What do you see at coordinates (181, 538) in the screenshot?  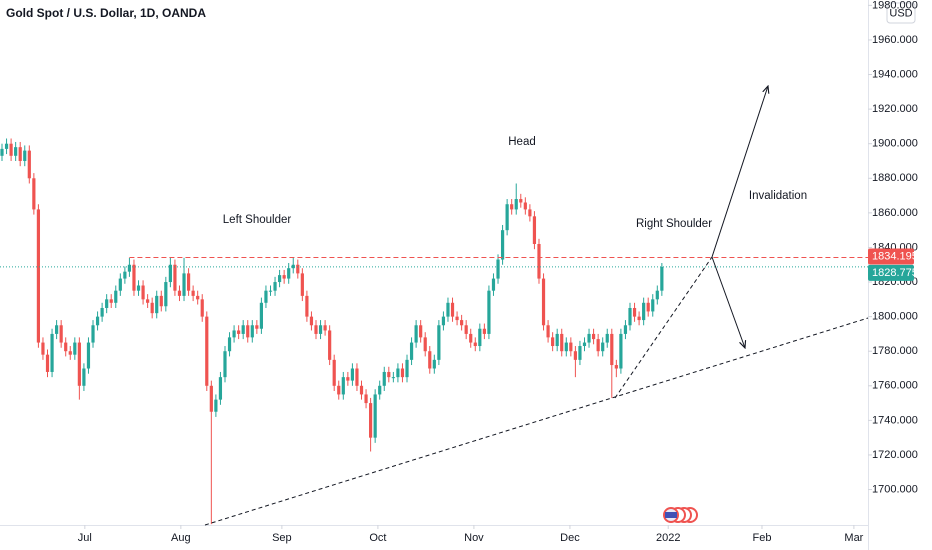 I see `x-tick-label: Aug` at bounding box center [181, 538].